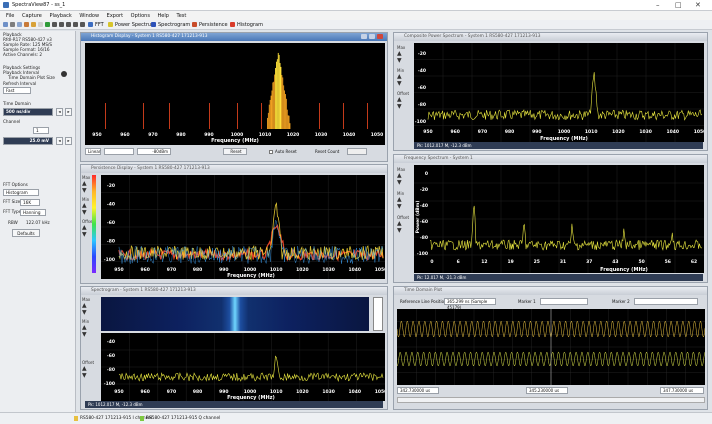  I want to click on play-icon, so click(47, 24).